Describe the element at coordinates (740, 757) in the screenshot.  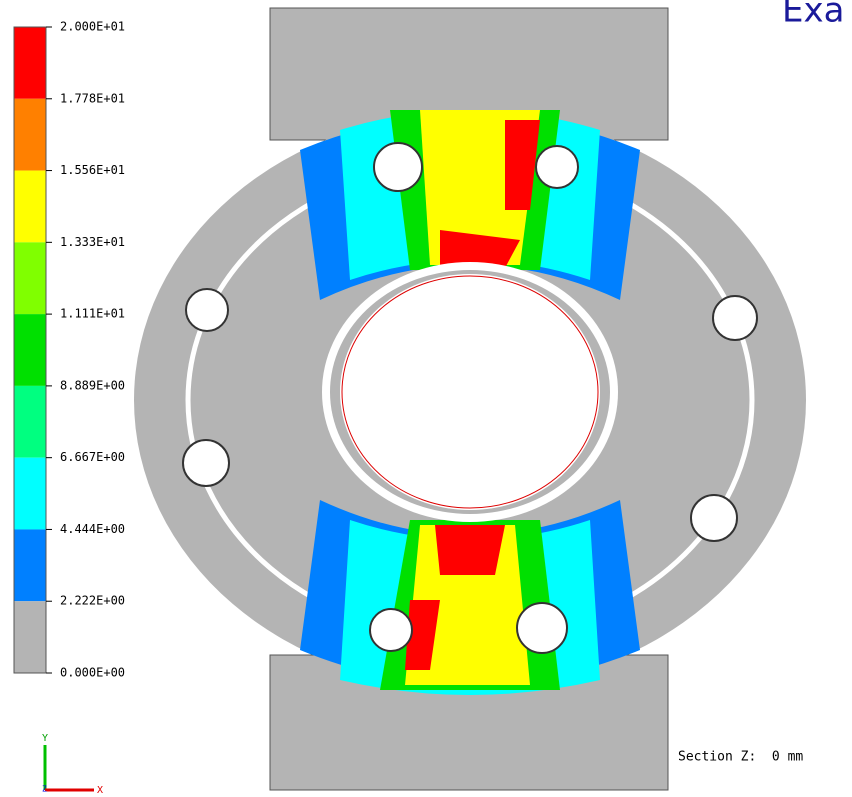
I see `section-label: Section Z: 0 mm` at that location.